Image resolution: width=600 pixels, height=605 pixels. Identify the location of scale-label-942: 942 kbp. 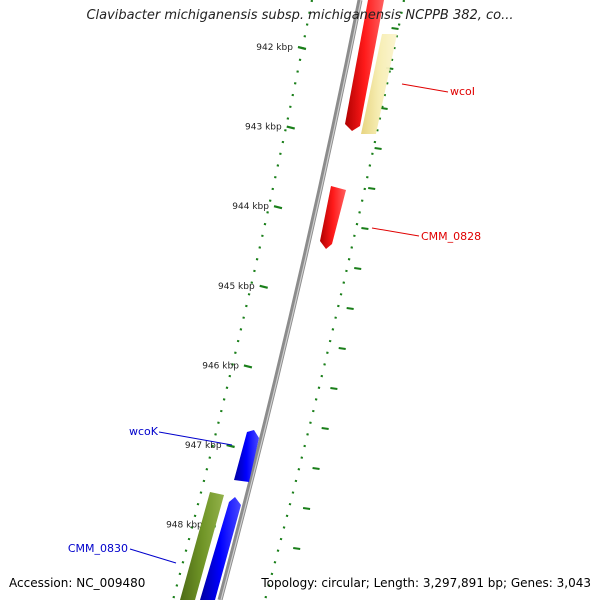
(274, 48).